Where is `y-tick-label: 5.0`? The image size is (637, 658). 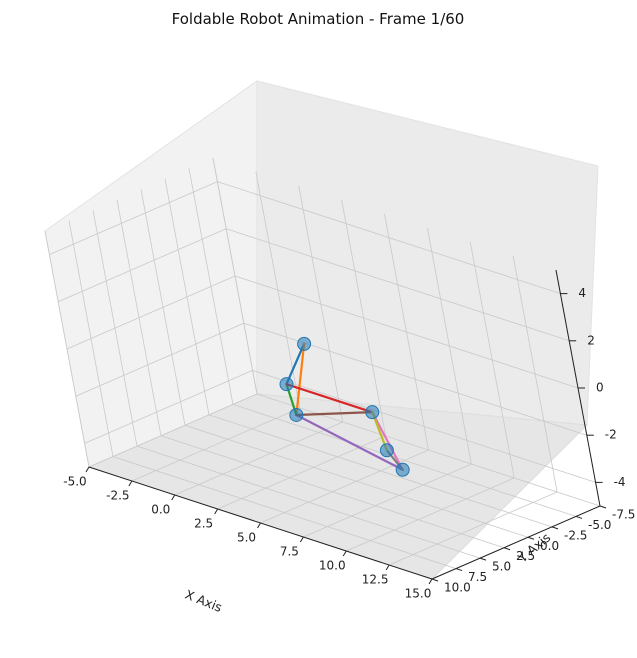 y-tick-label: 5.0 is located at coordinates (501, 567).